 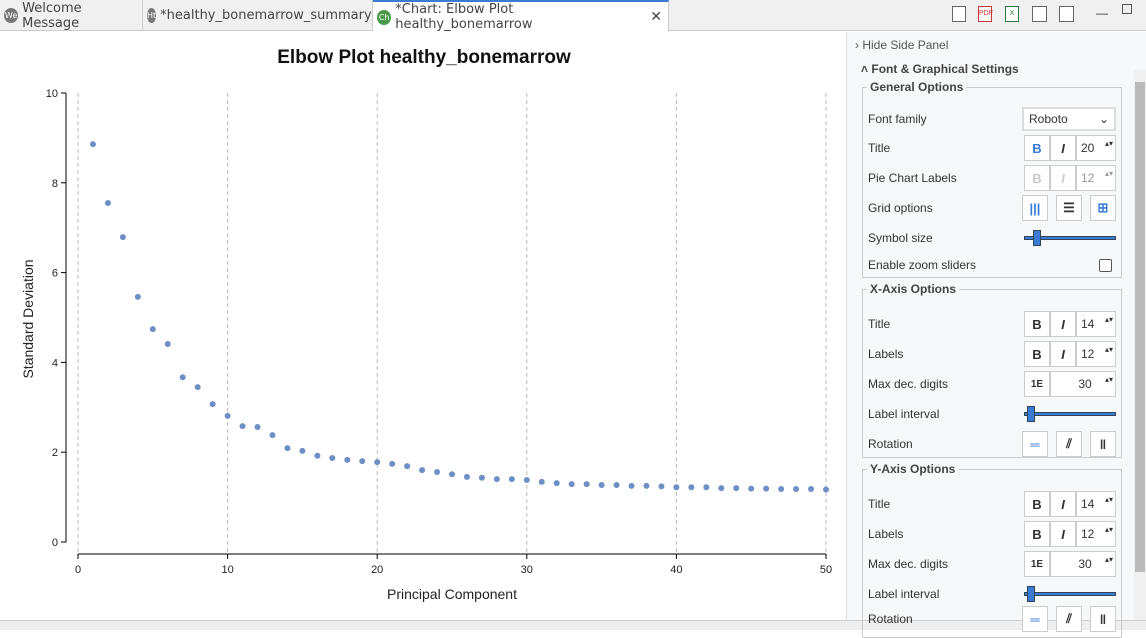 What do you see at coordinates (922, 265) in the screenshot?
I see `zoom-sliders-label: Enable zoom sliders` at bounding box center [922, 265].